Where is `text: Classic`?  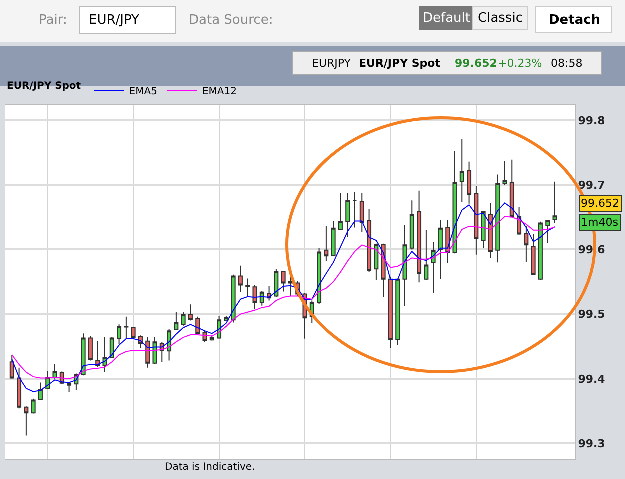
text: Classic is located at coordinates (500, 18).